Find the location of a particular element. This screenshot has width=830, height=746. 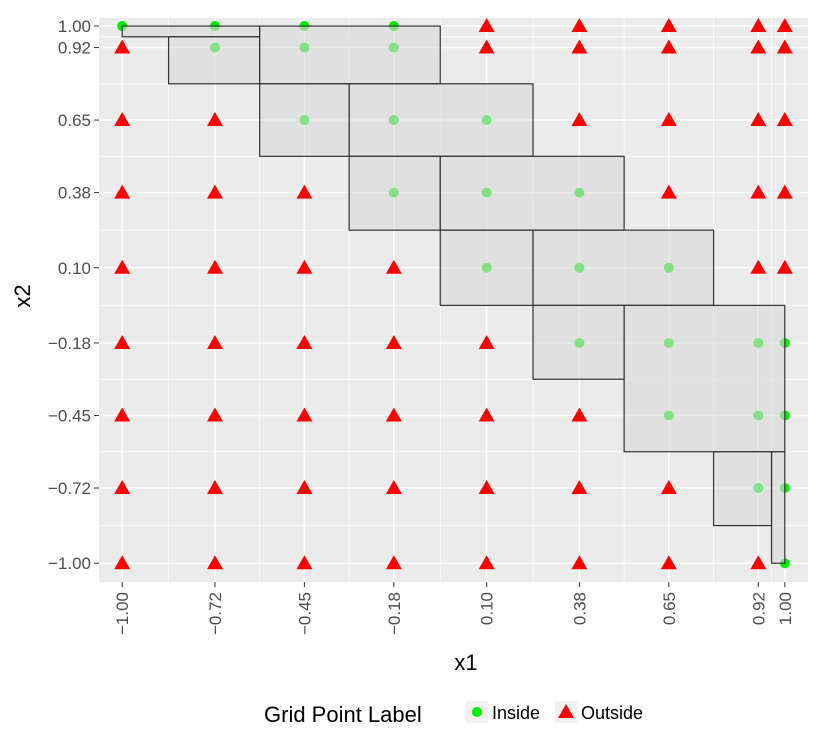

y-tick-label: 0.92 is located at coordinates (74, 48).